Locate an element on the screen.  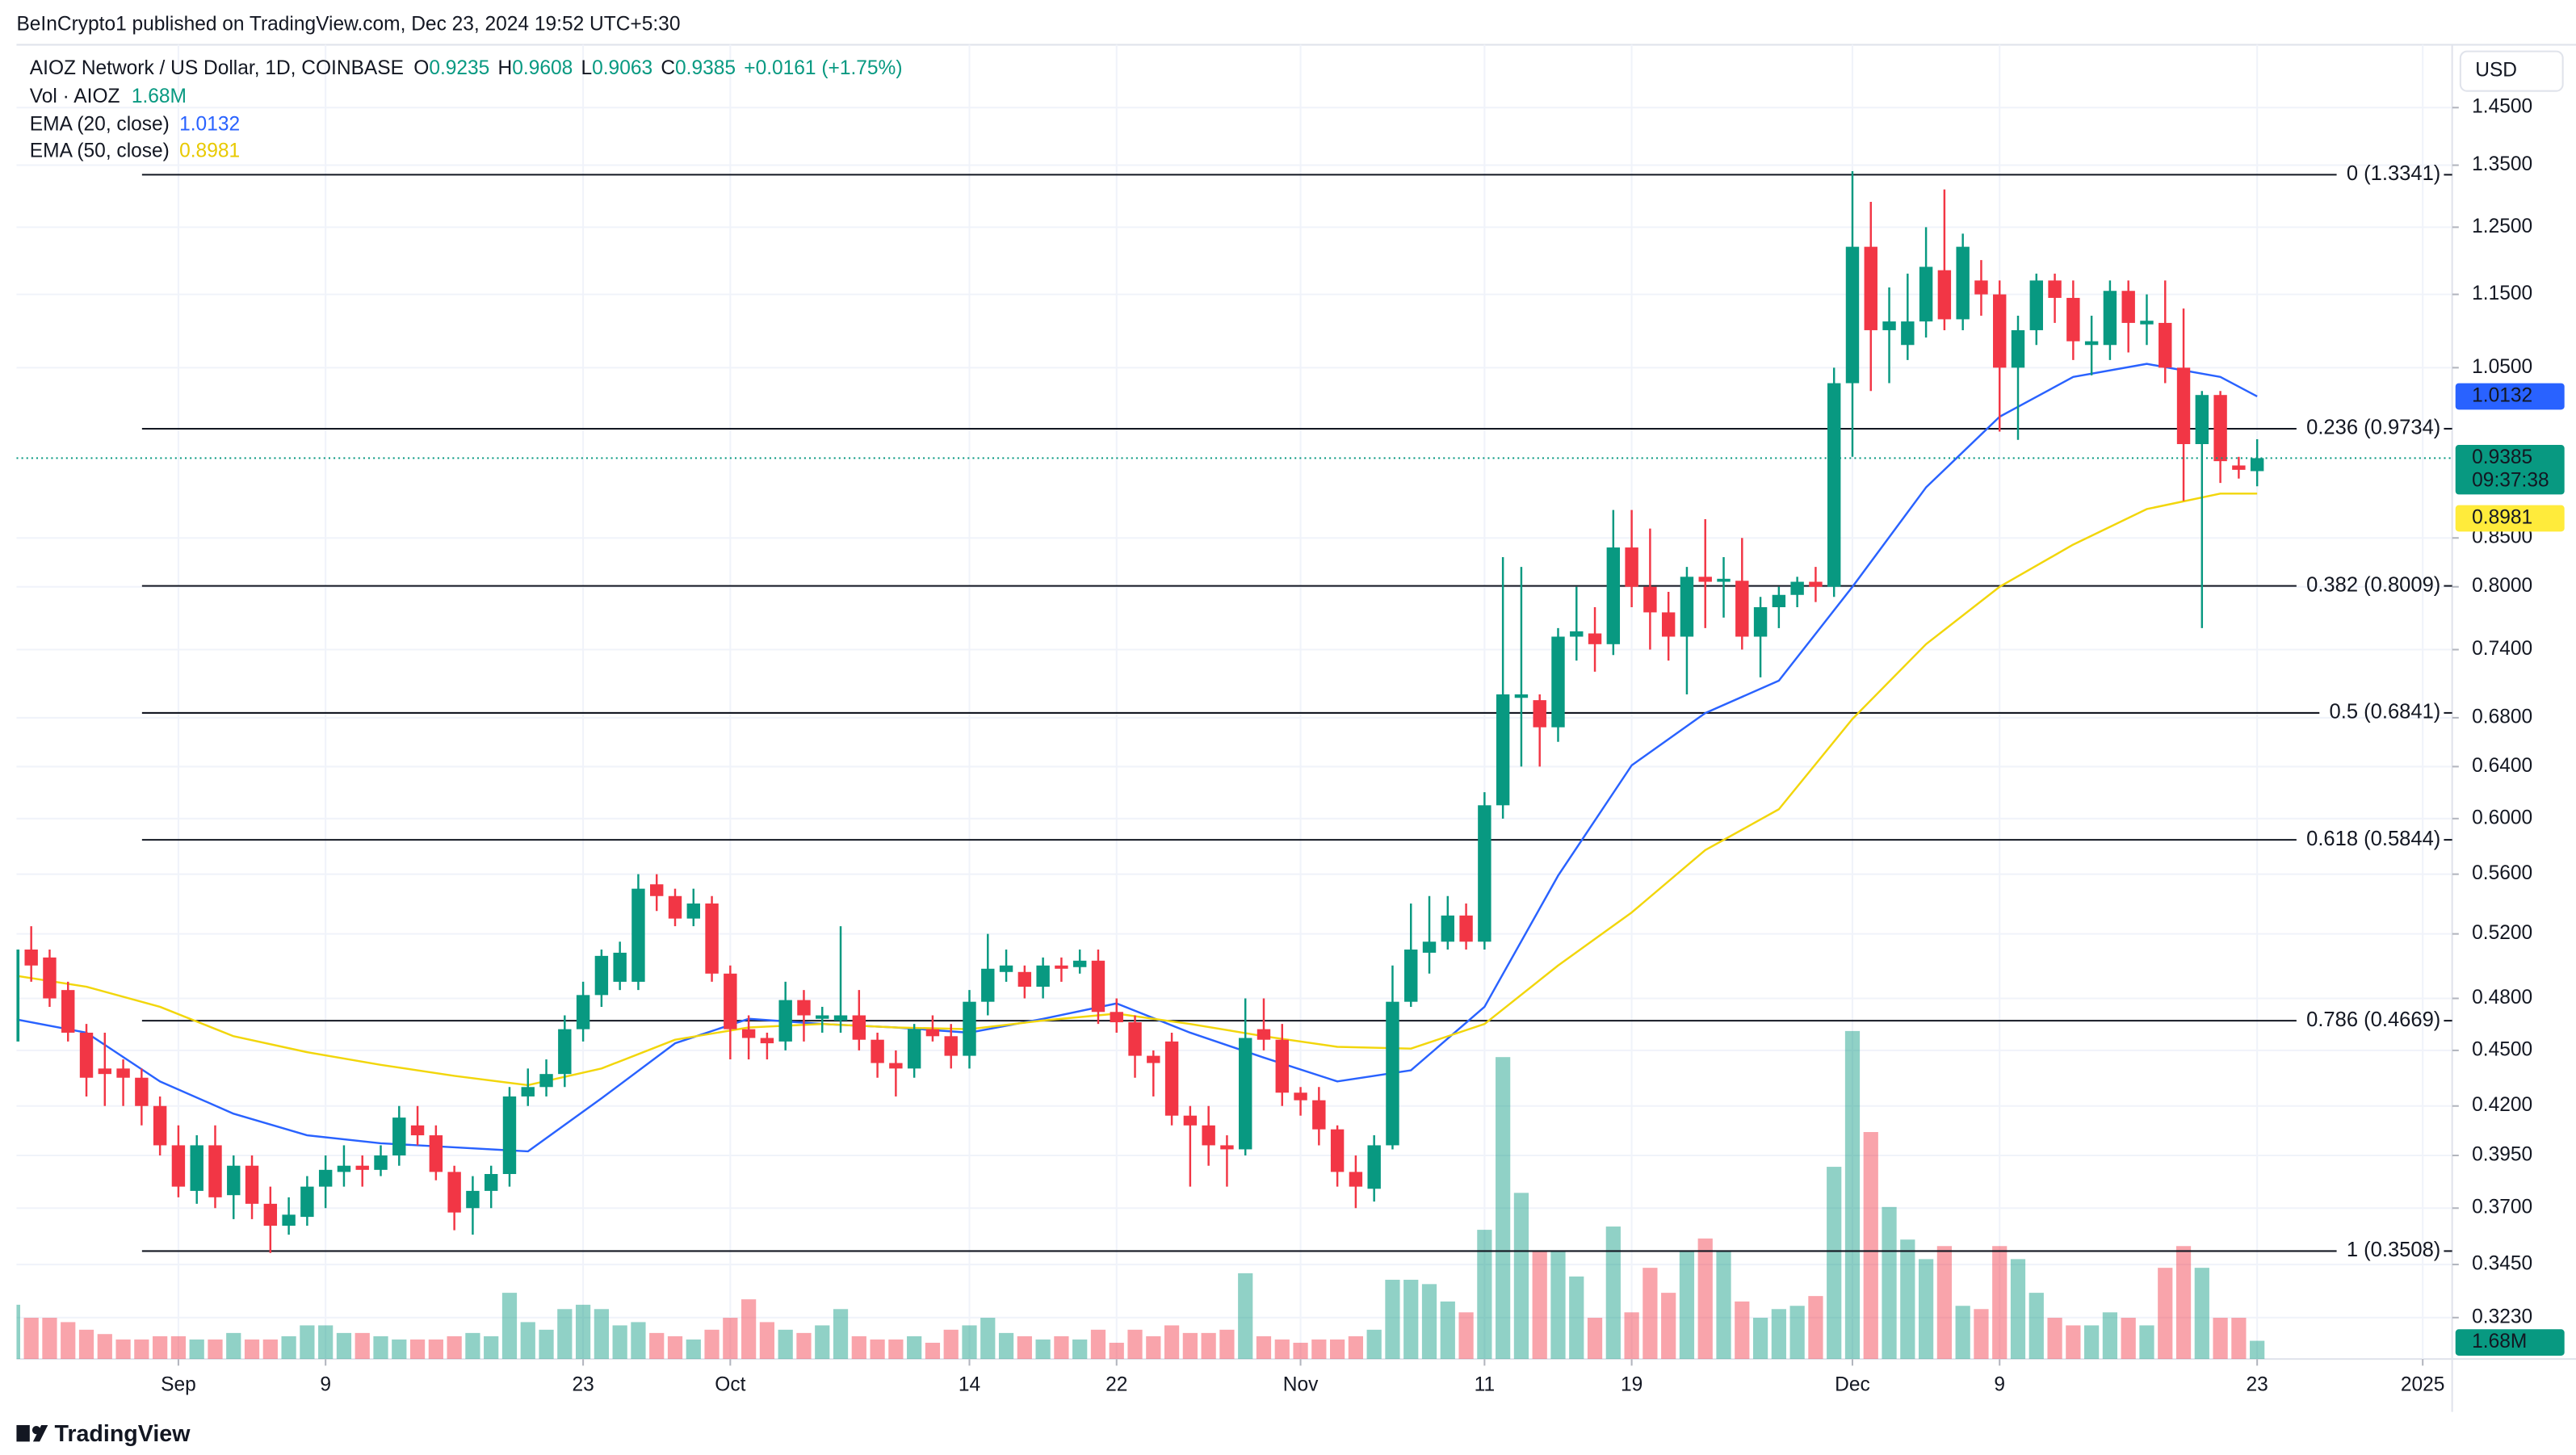
y-tick-label: 1.2500 is located at coordinates (2502, 226).